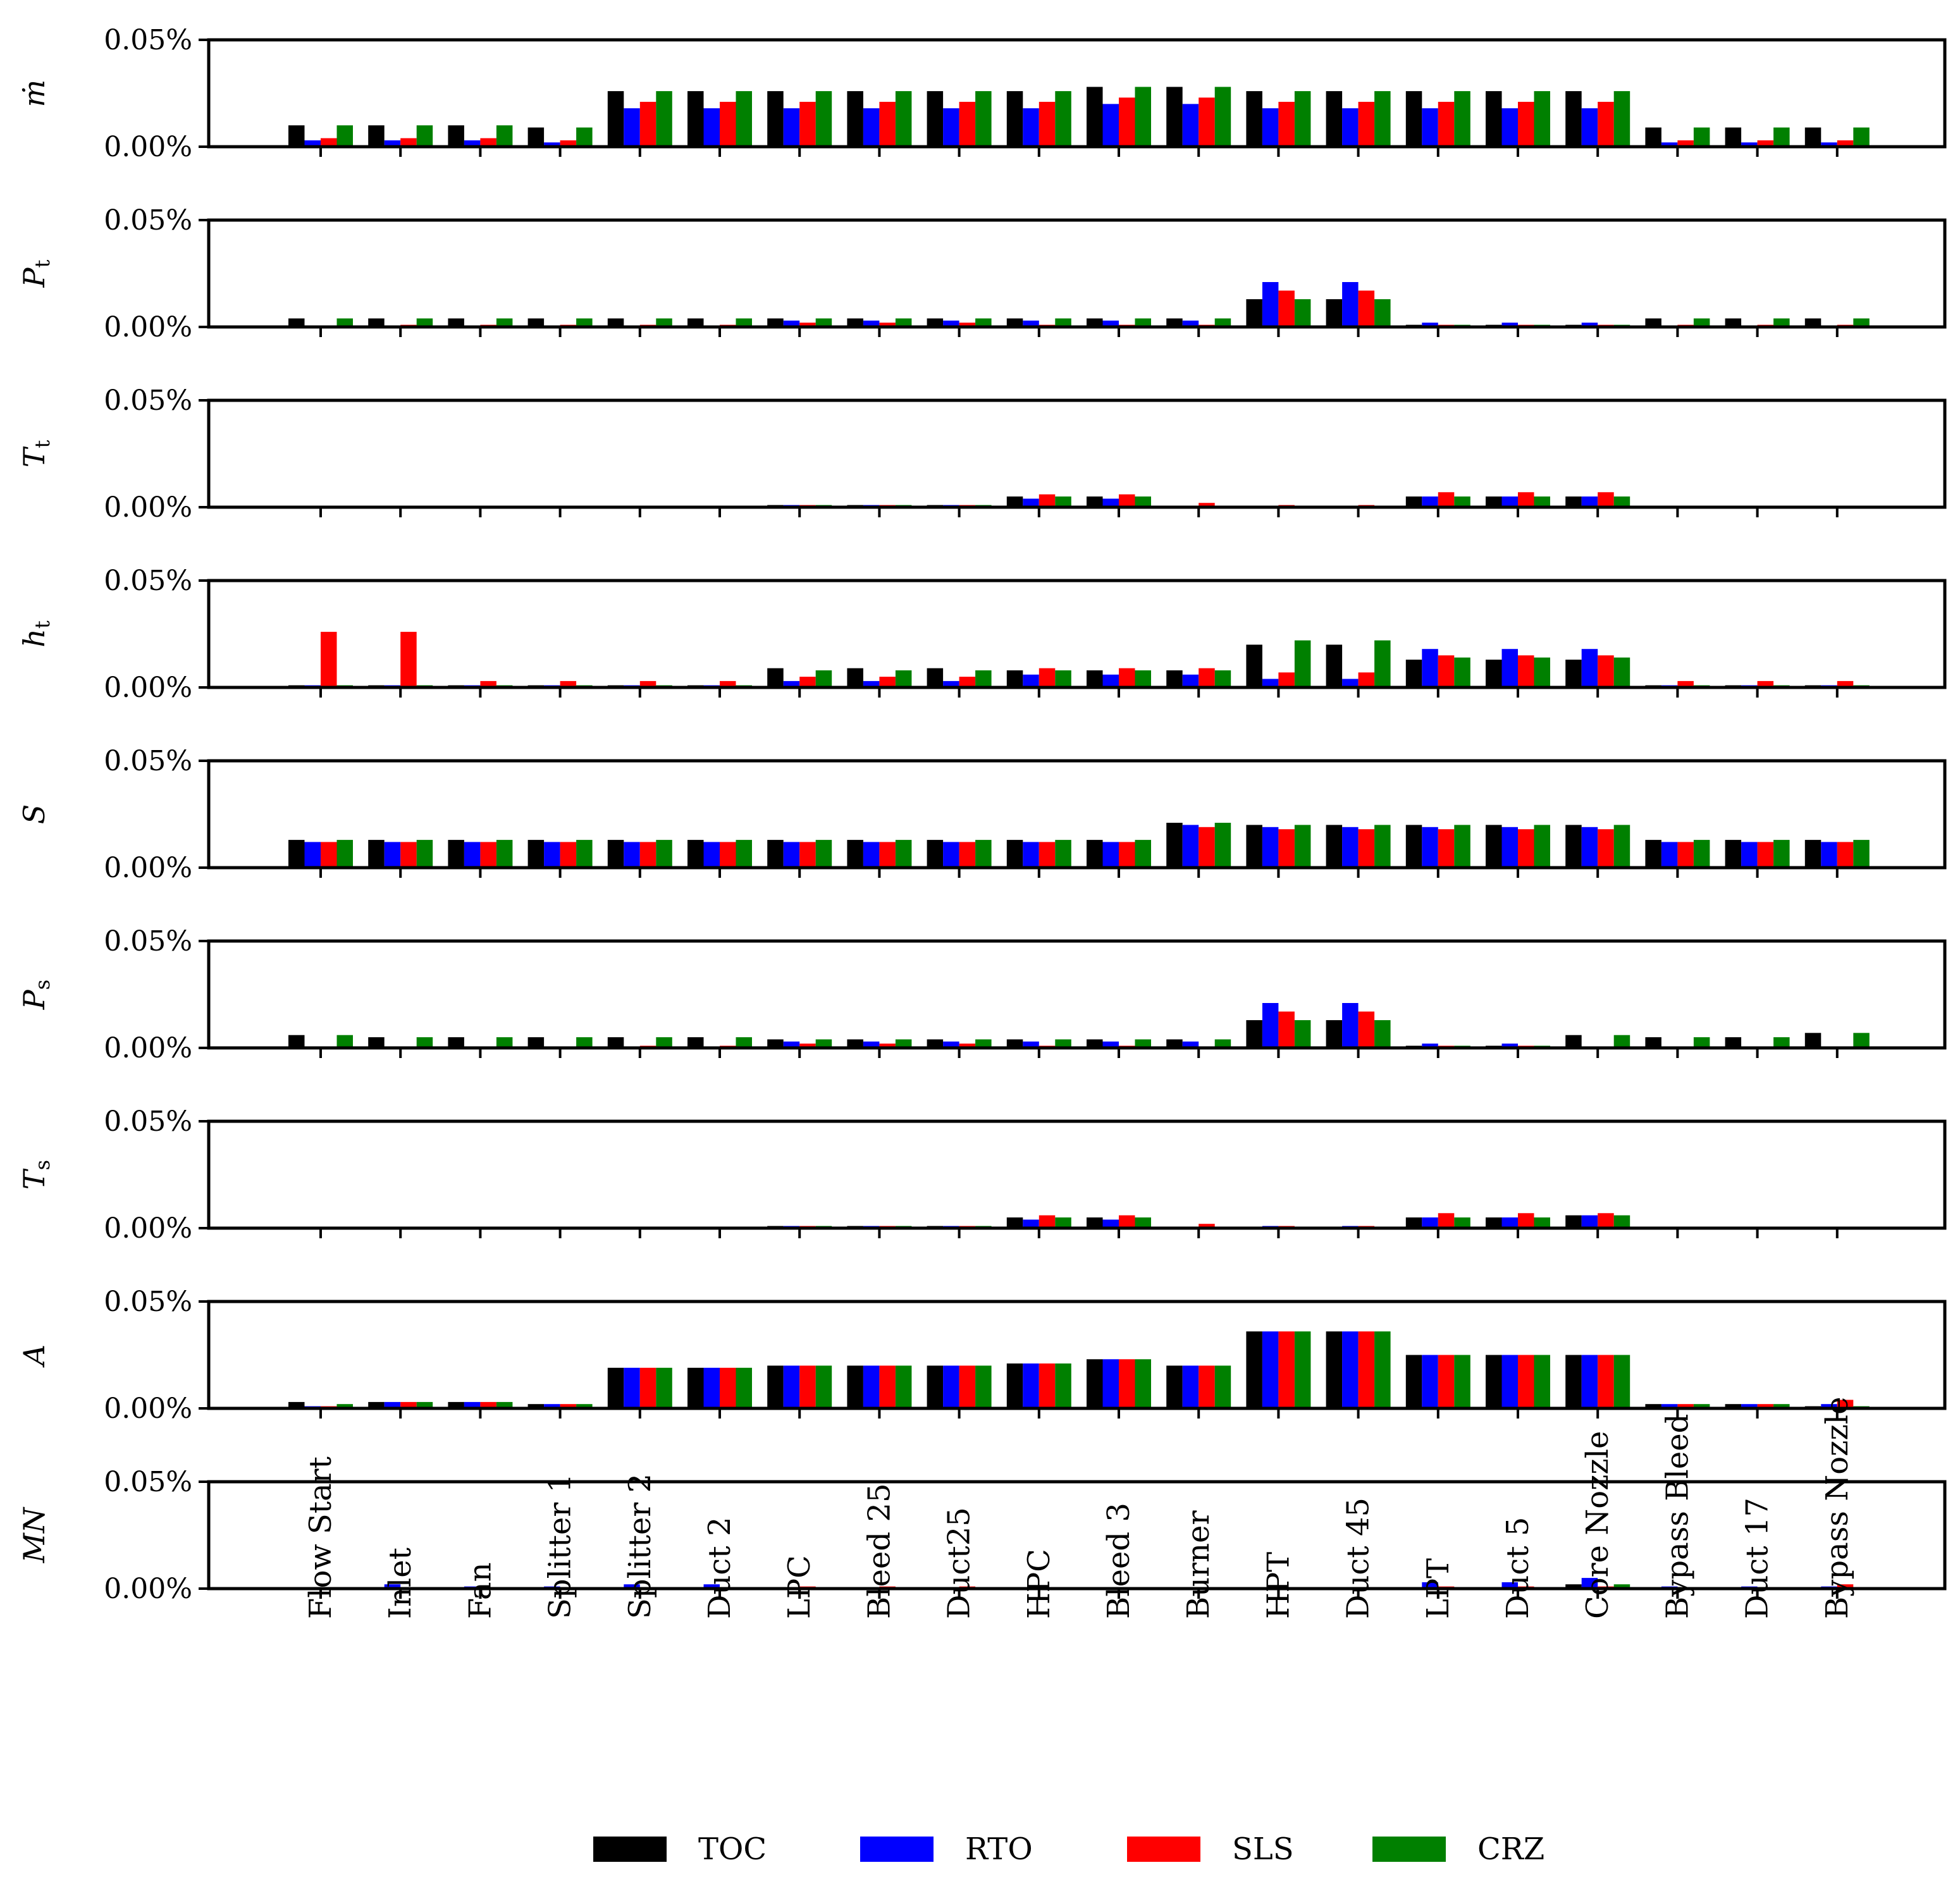 The width and height of the screenshot is (1960, 1877). Describe the element at coordinates (504, 1042) in the screenshot. I see `bar-crz-fan` at that location.